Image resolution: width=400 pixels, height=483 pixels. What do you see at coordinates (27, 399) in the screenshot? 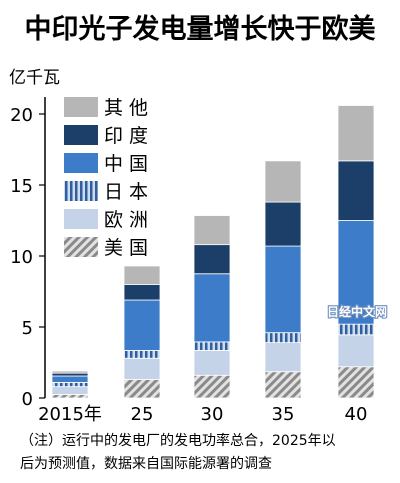
I see `y-tick-label: 0` at bounding box center [27, 399].